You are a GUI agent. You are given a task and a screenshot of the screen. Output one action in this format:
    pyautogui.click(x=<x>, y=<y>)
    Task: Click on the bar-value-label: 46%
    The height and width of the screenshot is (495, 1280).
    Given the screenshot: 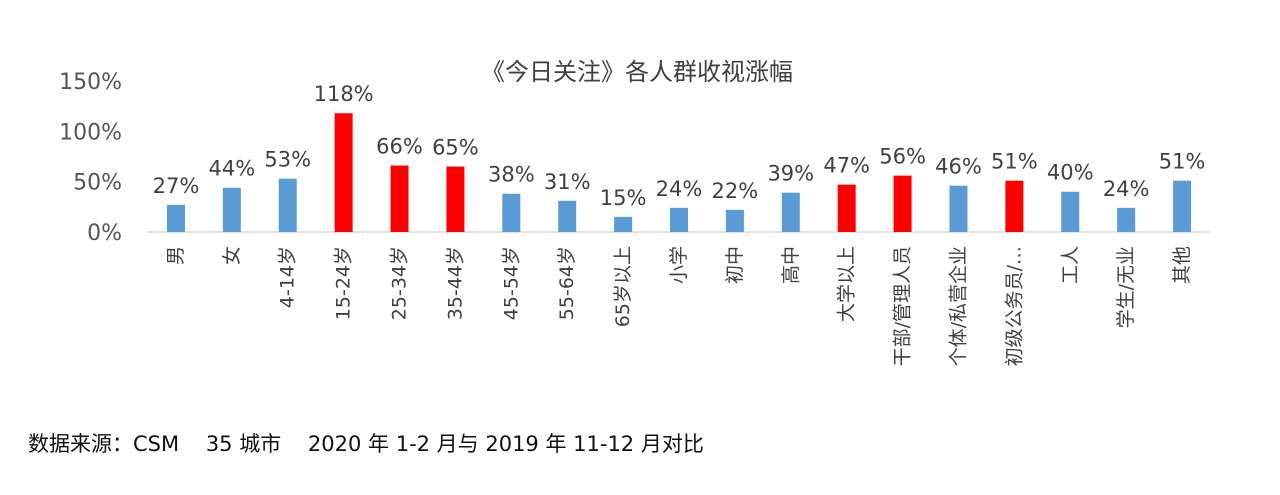 What is the action you would take?
    pyautogui.click(x=958, y=167)
    